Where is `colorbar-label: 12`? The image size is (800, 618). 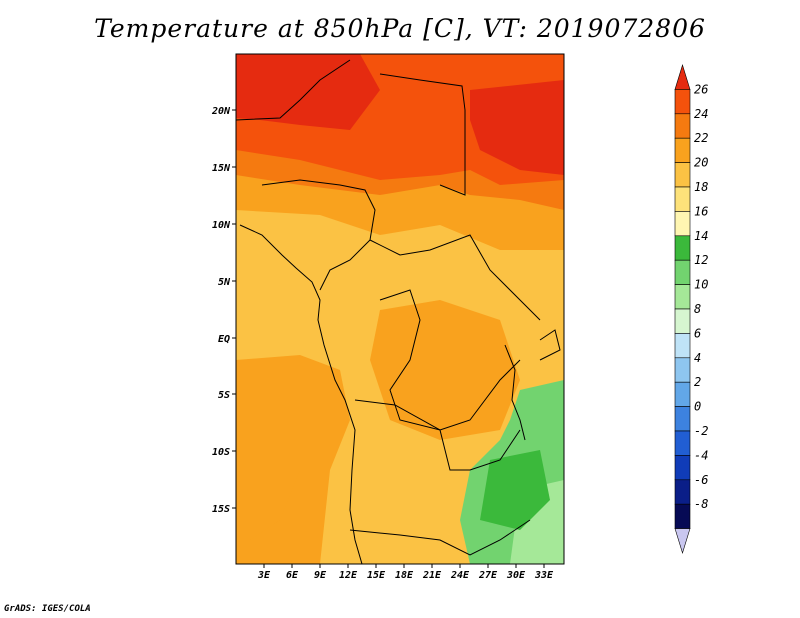
colorbar-label: 12 is located at coordinates (701, 260).